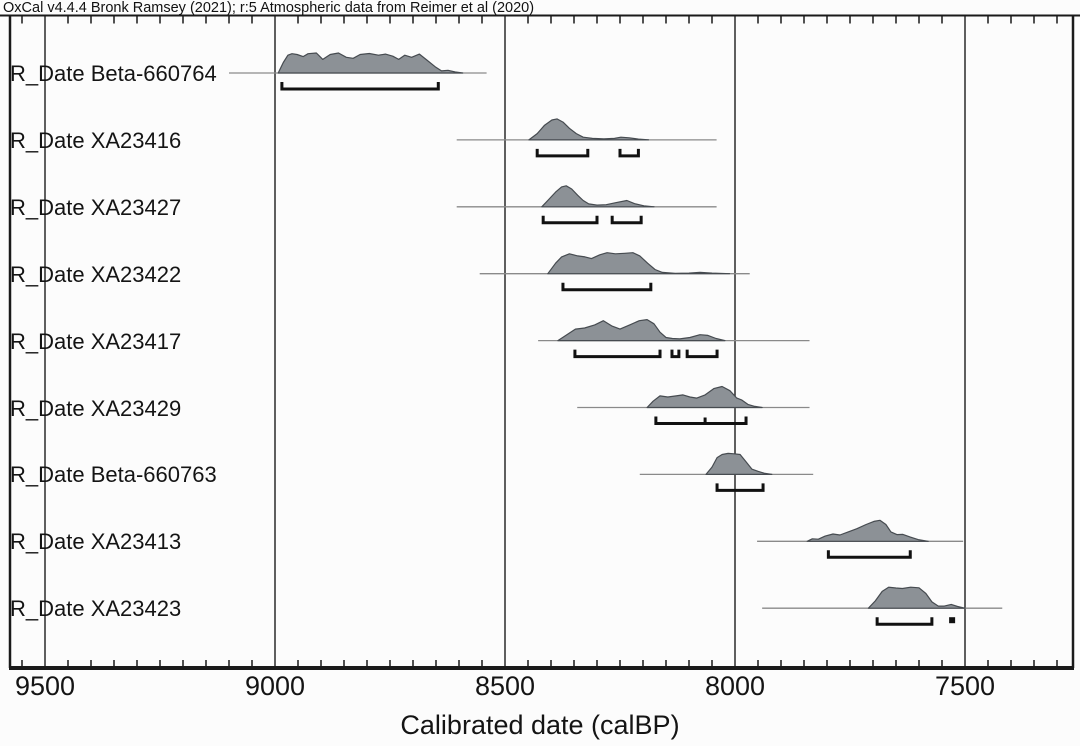 The height and width of the screenshot is (746, 1080). I want to click on row-label-9: R_Date XA23423, so click(96, 609).